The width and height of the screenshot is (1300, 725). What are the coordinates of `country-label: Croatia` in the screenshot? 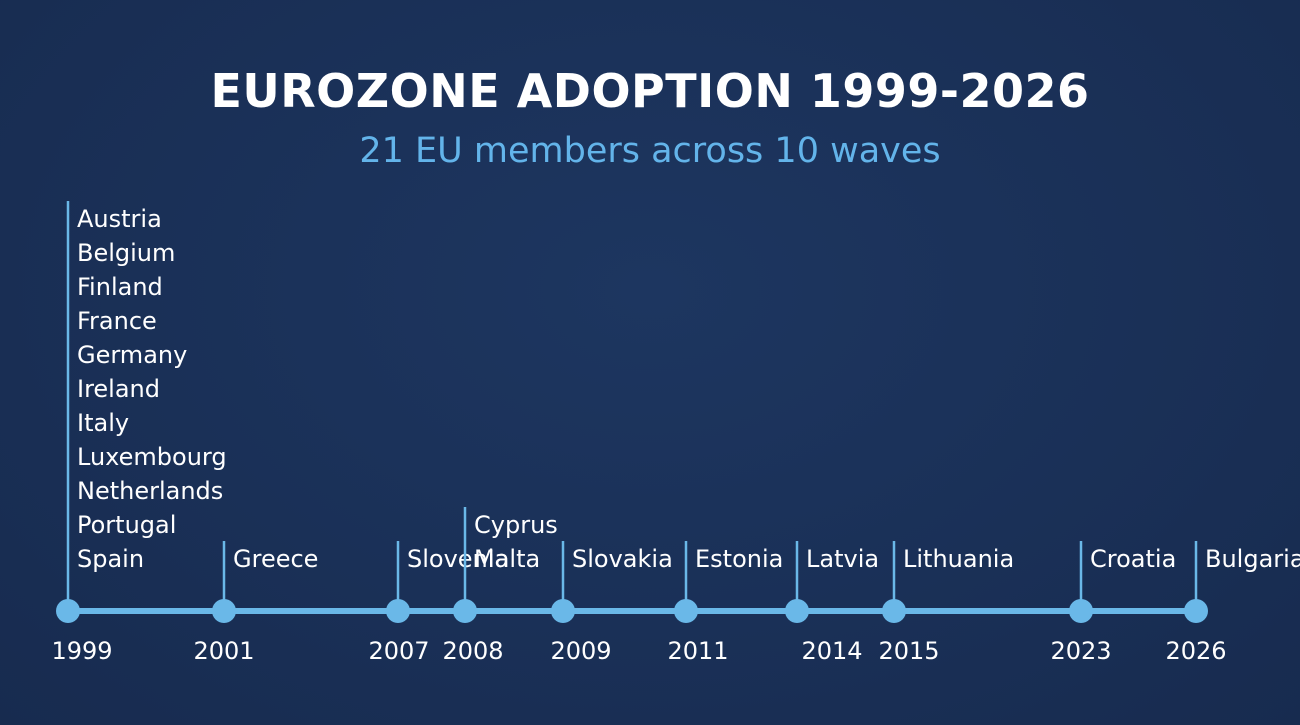 It's located at (1133, 559).